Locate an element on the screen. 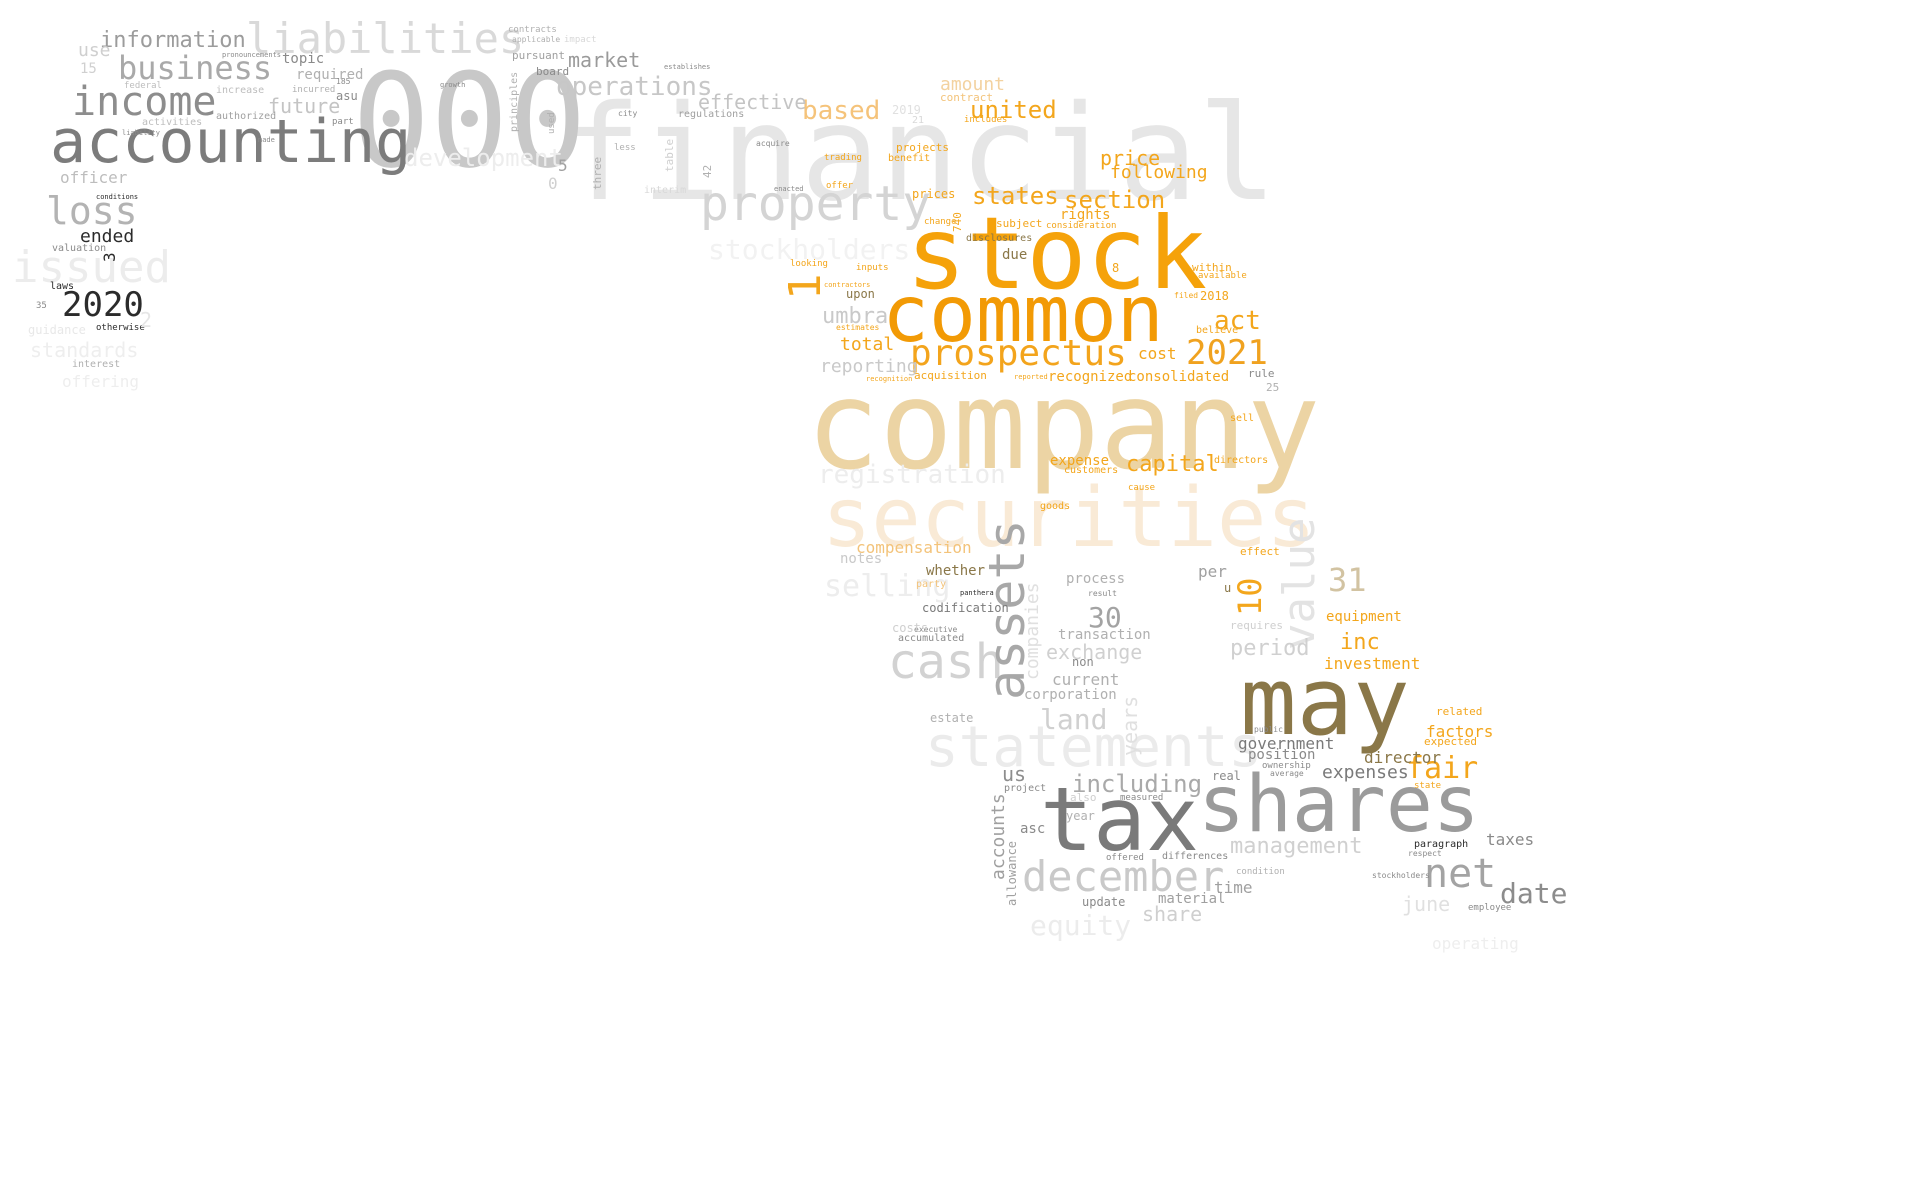 This screenshot has height=1196, width=1920. word-financial: financial is located at coordinates (920, 154).